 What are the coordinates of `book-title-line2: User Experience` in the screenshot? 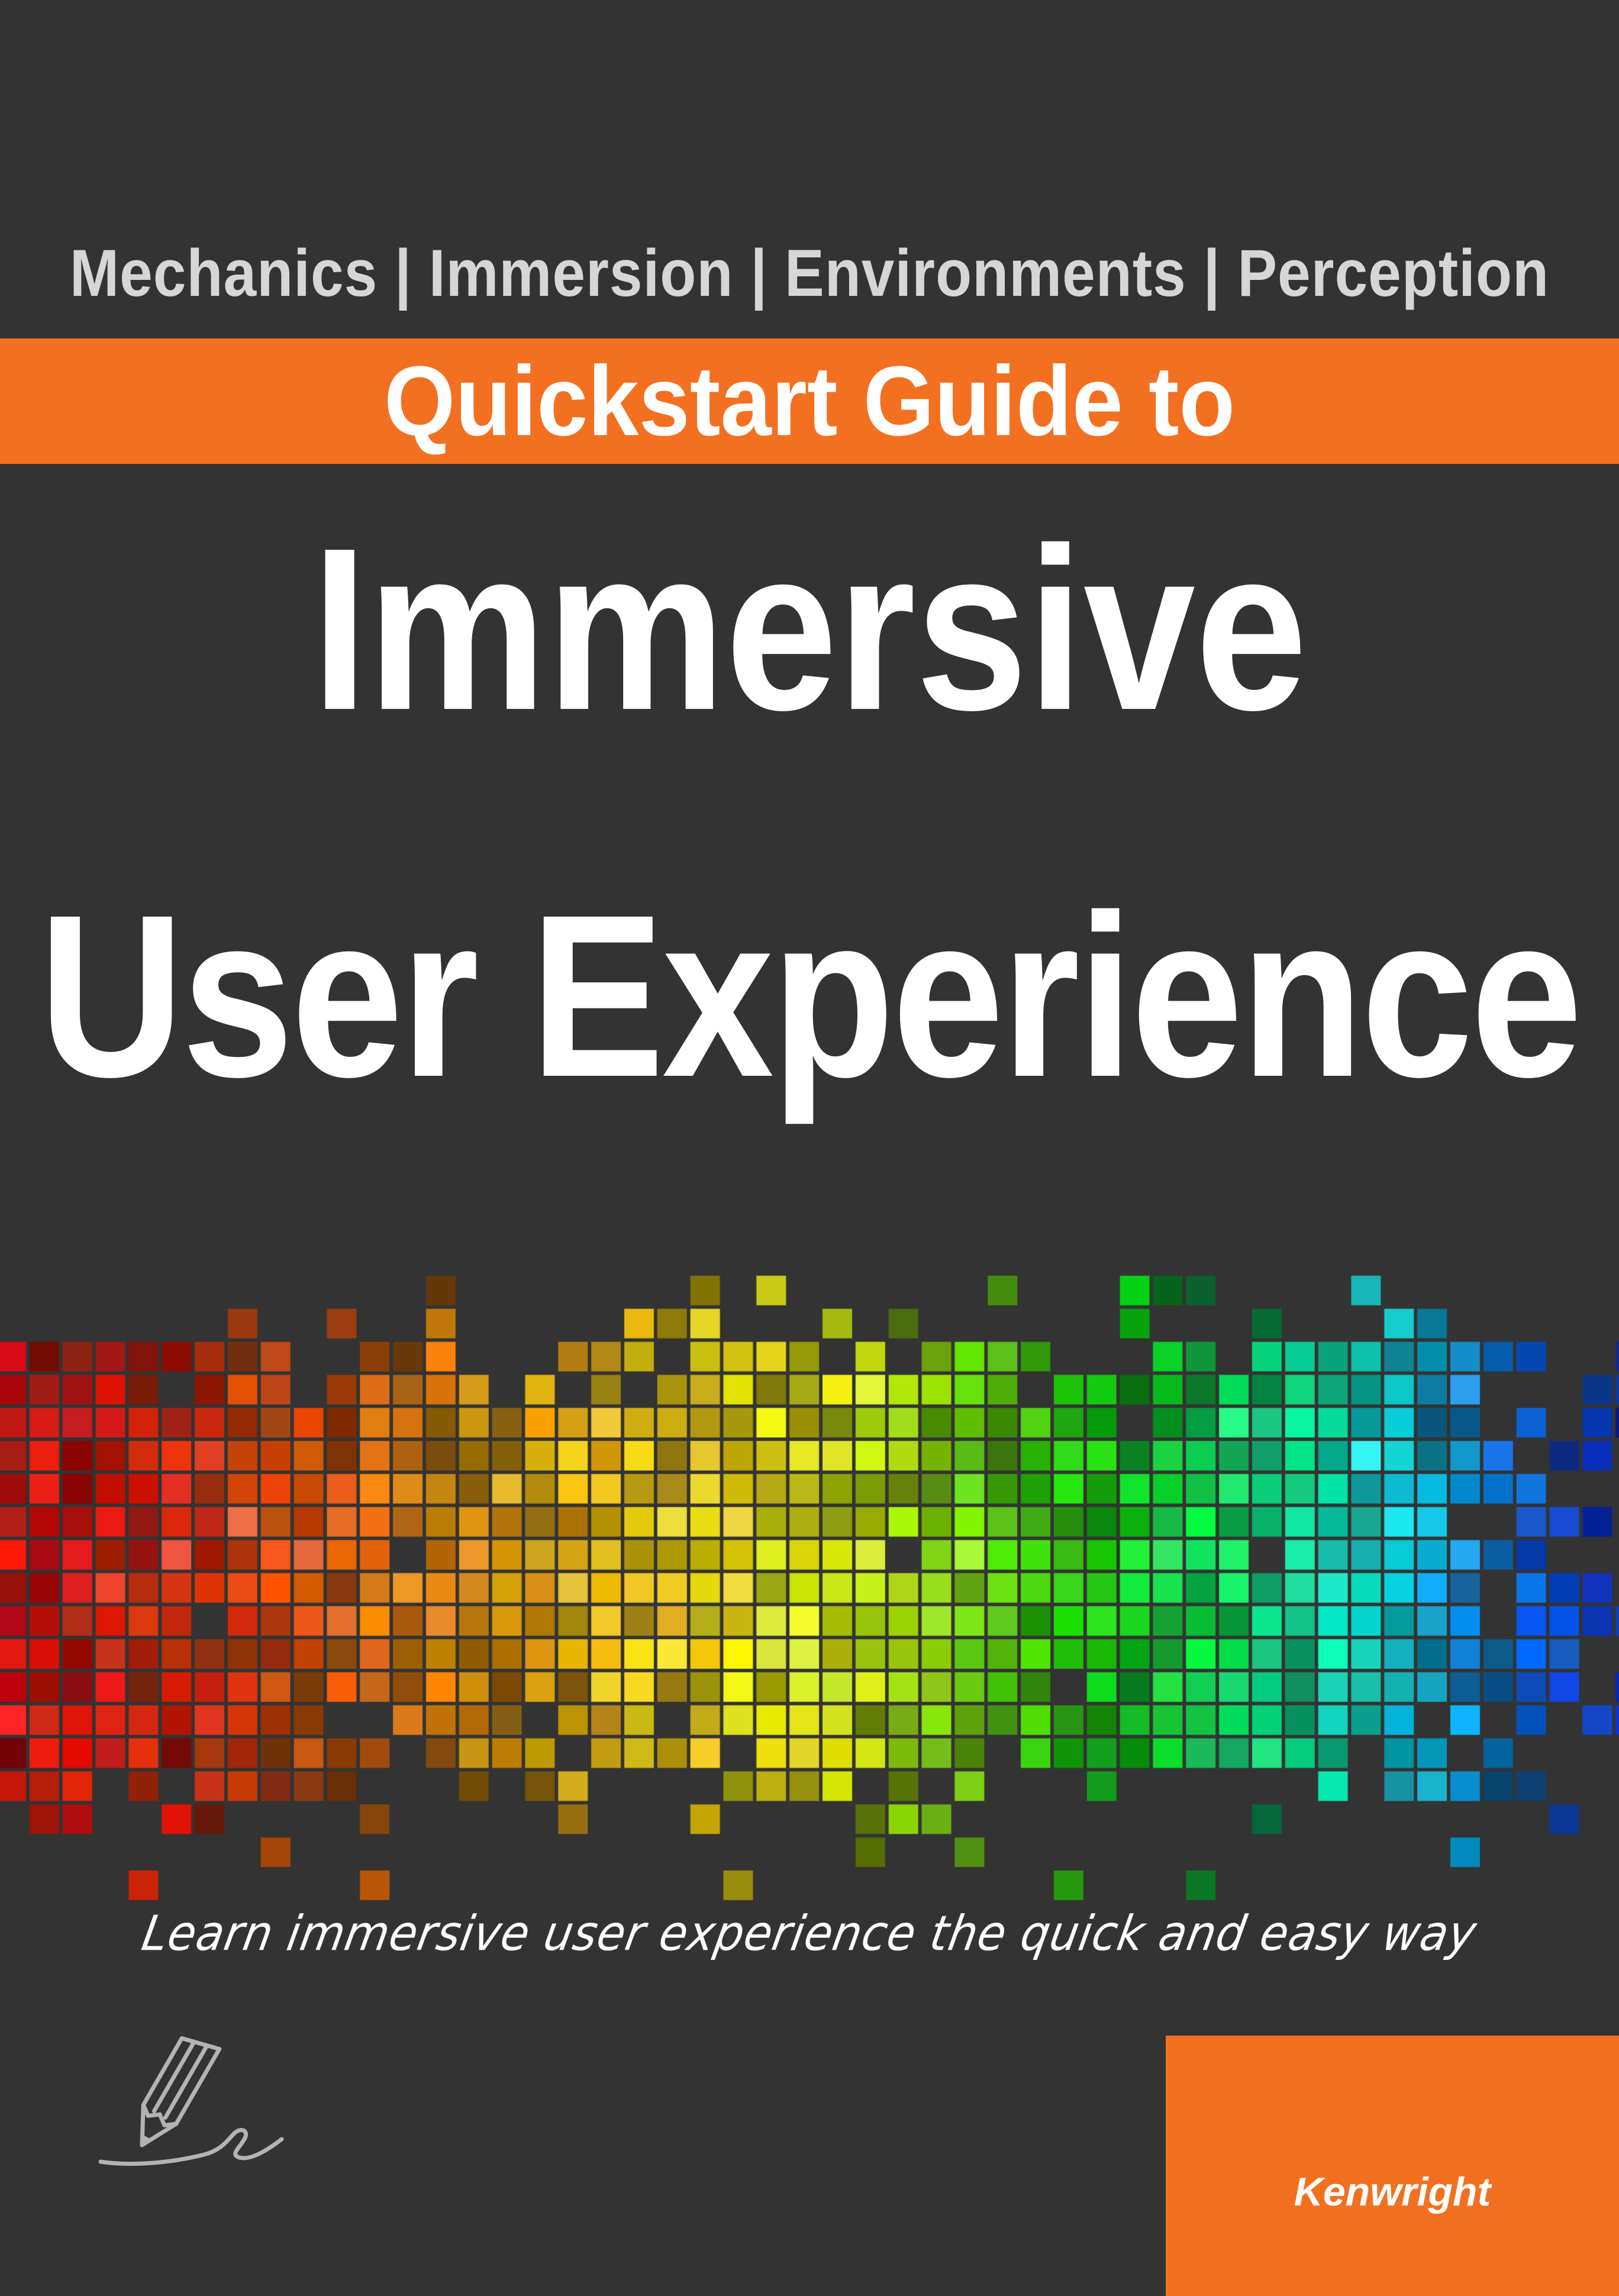 It's located at (811, 997).